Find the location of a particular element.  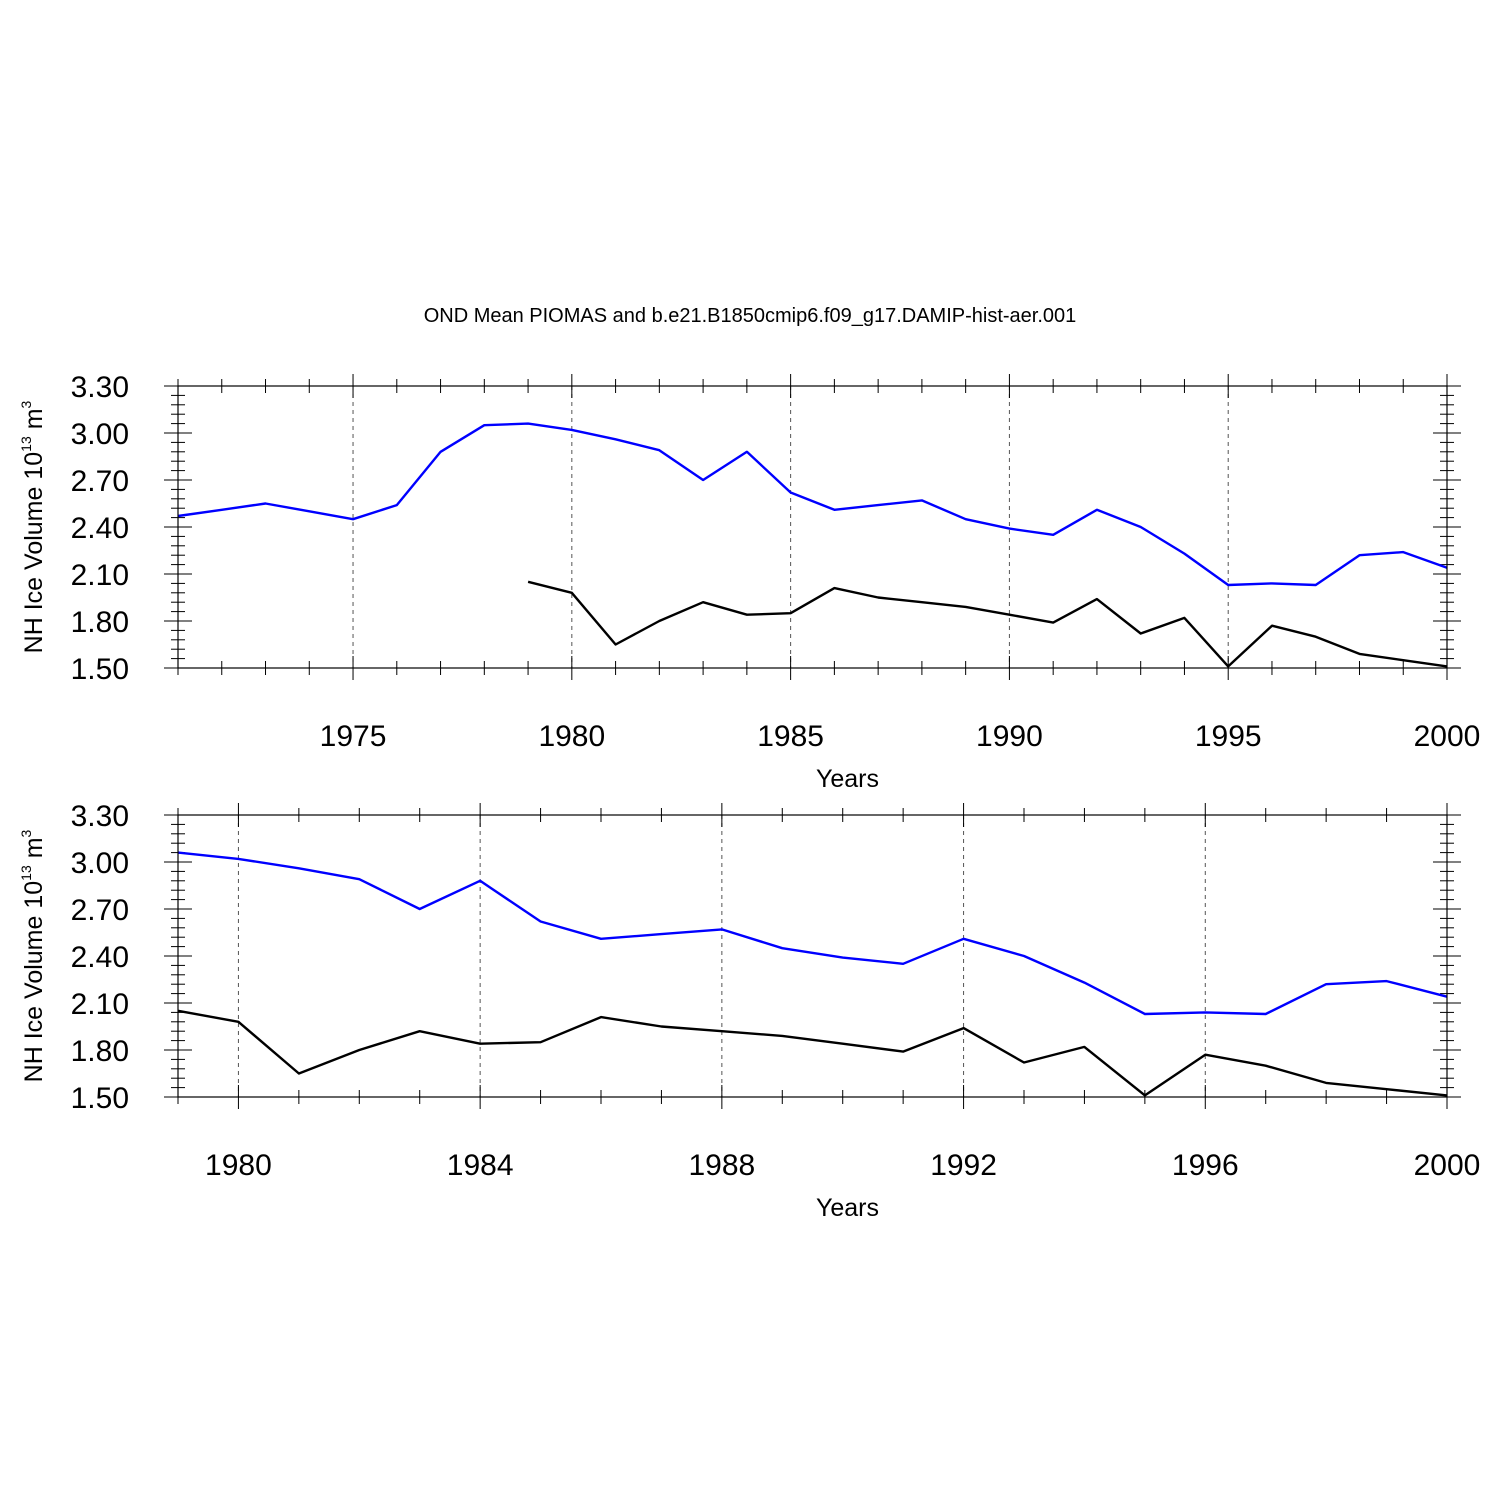

x-tick-label: 1995 is located at coordinates (1228, 736).